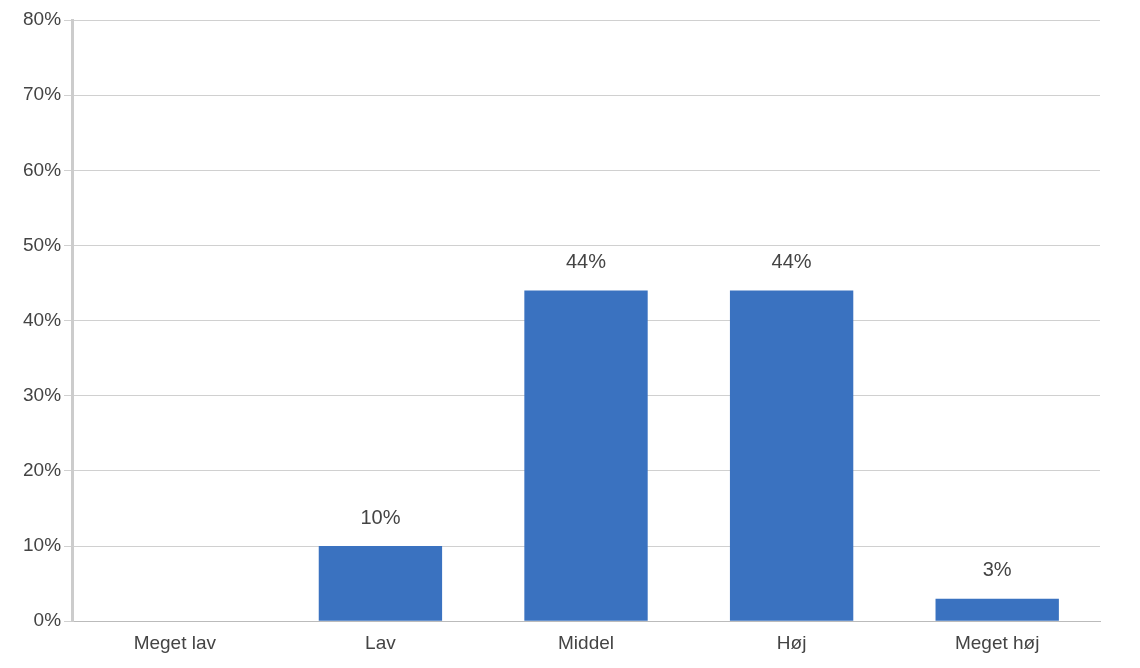 This screenshot has width=1140, height=668. Describe the element at coordinates (381, 642) in the screenshot. I see `x-tick-label: Lav` at that location.